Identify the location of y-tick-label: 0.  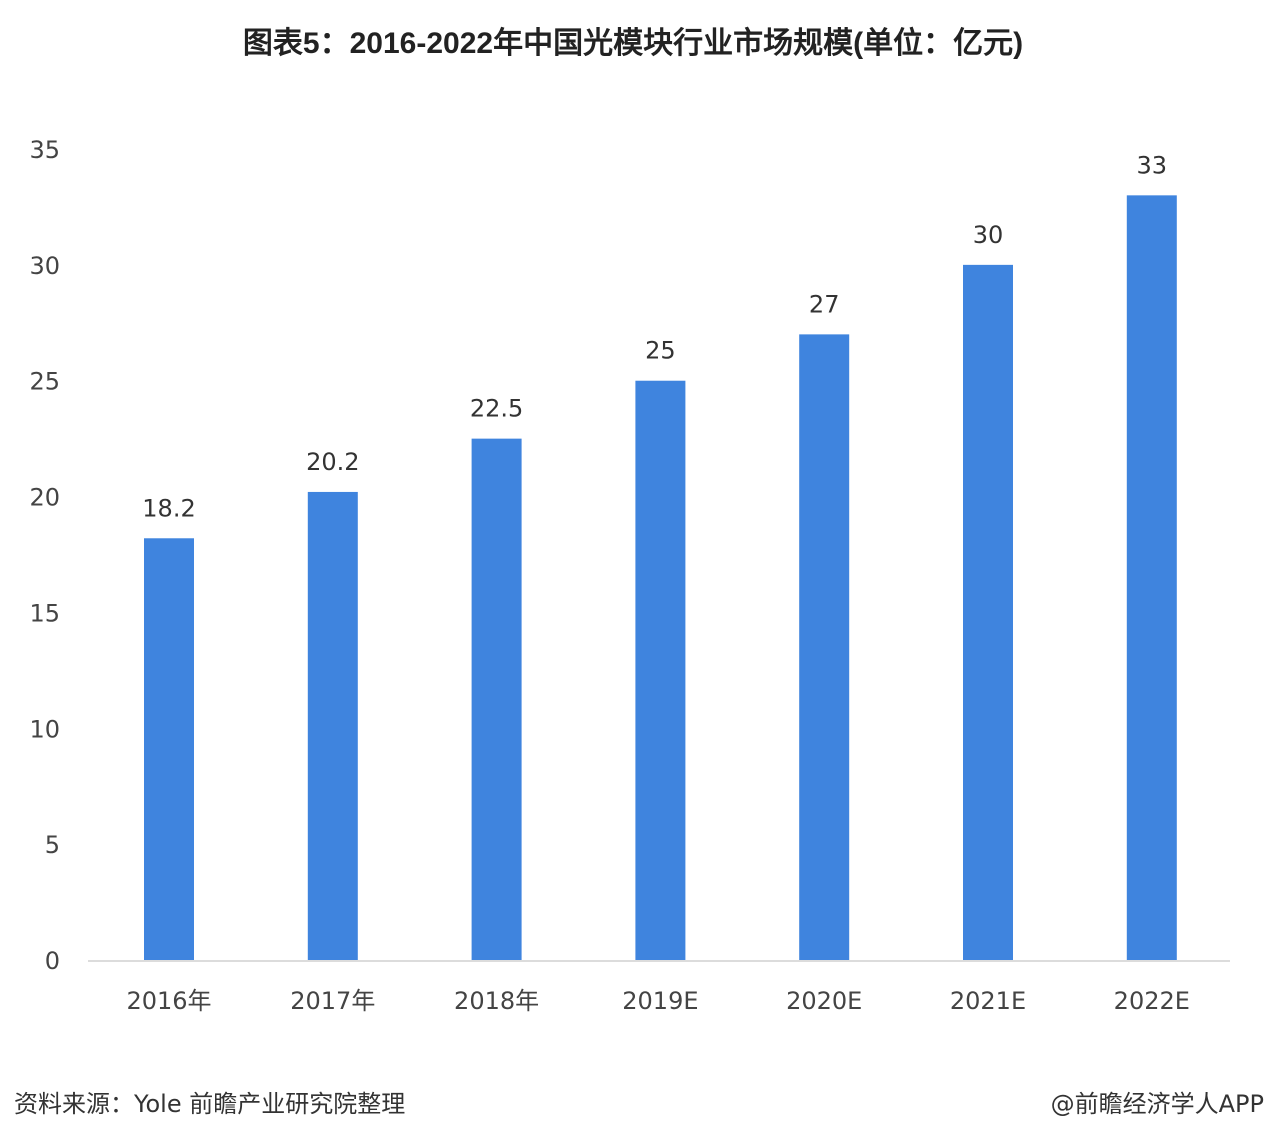
(52, 961).